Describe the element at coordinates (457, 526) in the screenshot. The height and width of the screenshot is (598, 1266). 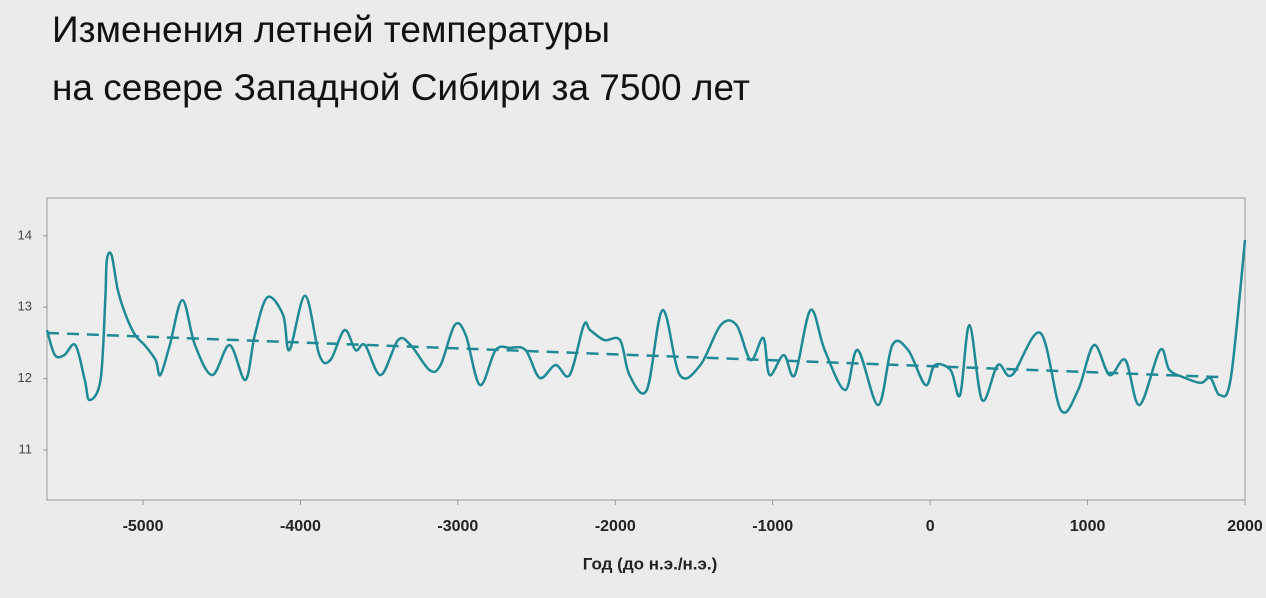
I see `x-tick-label: -3000` at that location.